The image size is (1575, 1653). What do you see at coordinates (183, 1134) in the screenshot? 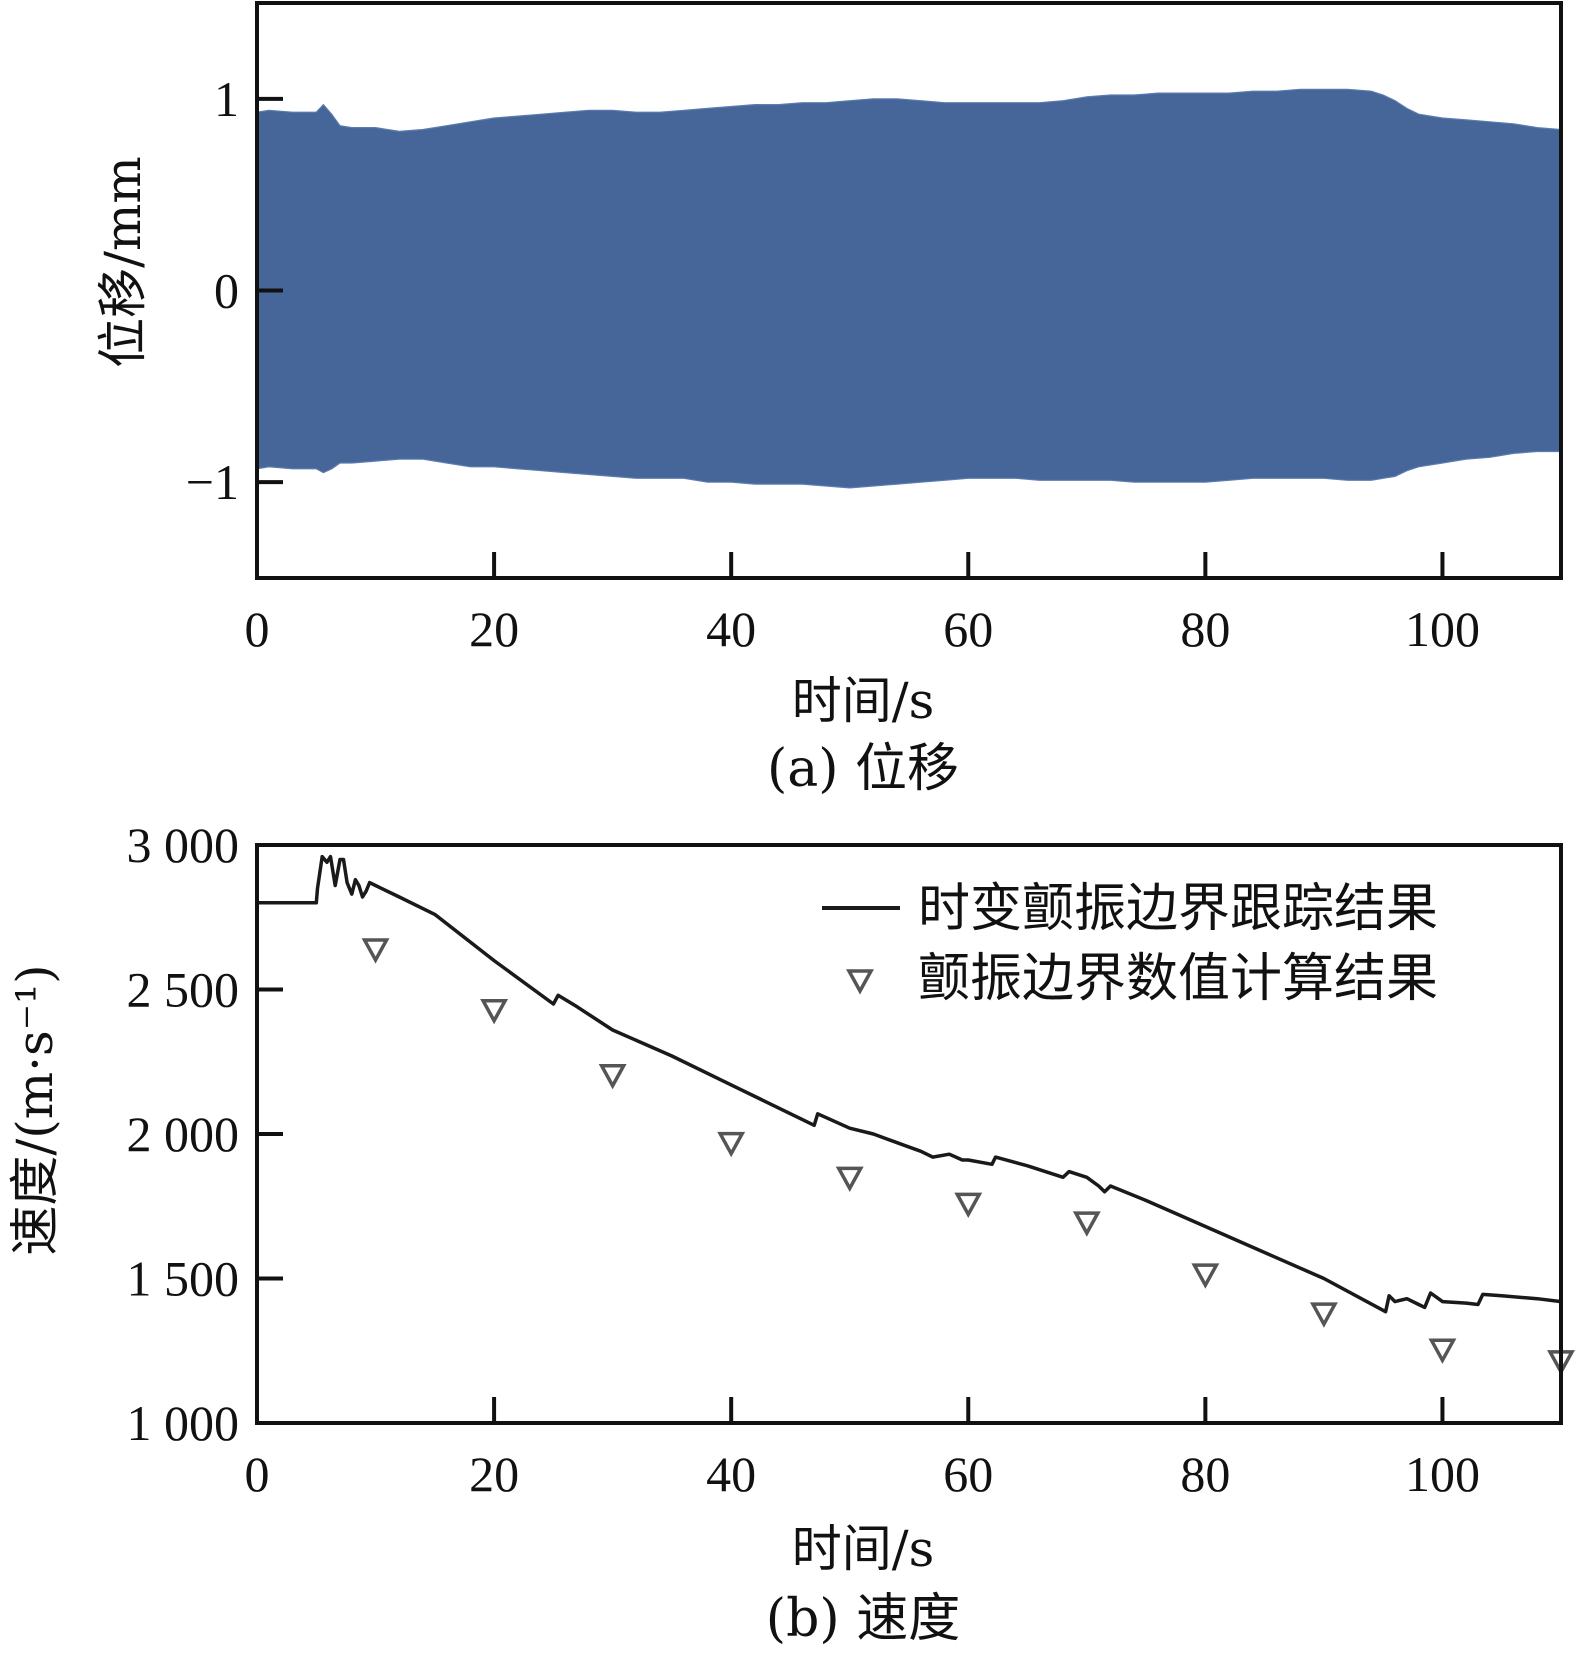
I see `b-y-tick-label: 2 000` at bounding box center [183, 1134].